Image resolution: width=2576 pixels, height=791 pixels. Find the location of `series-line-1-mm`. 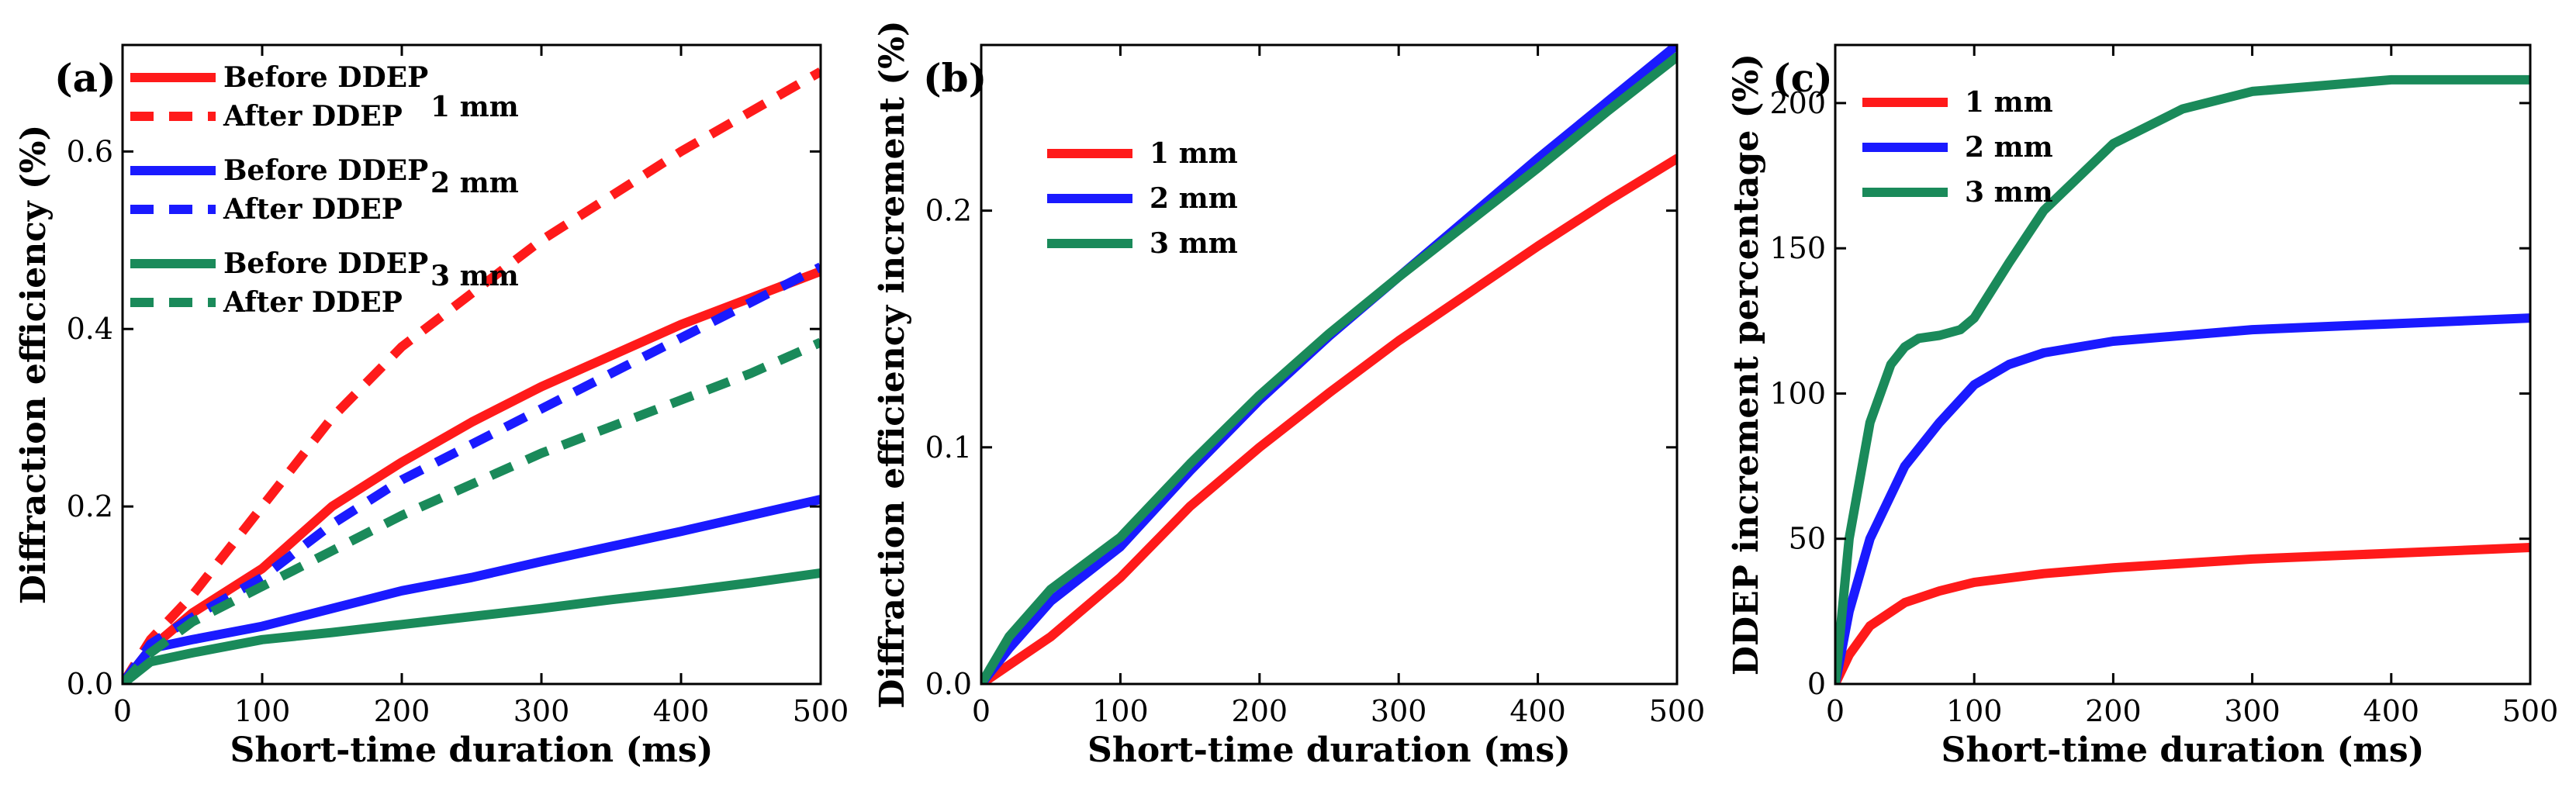

series-line-1-mm is located at coordinates (2182, 613).